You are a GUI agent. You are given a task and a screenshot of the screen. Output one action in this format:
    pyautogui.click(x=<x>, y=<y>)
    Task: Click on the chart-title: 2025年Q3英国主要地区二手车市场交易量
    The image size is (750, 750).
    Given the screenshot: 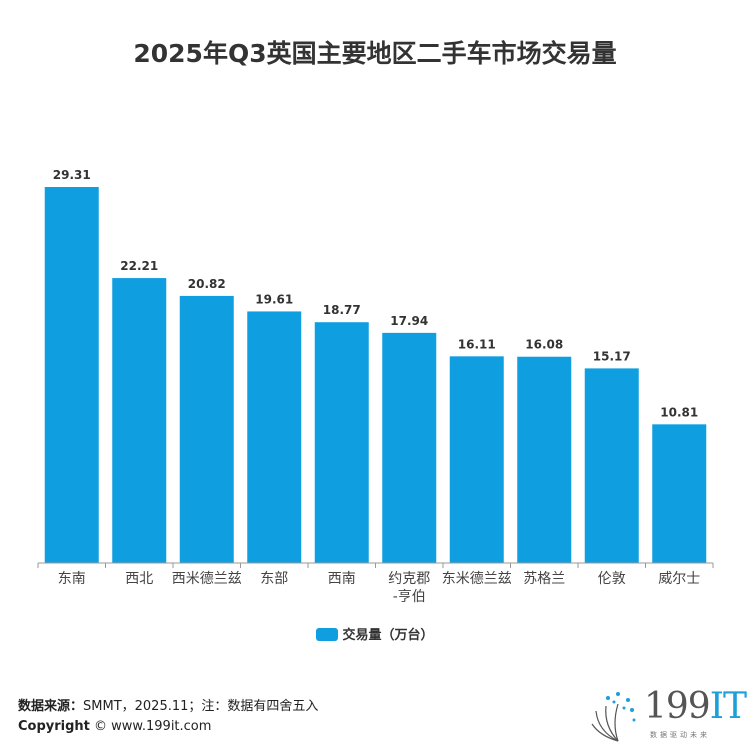 What is the action you would take?
    pyautogui.click(x=375, y=53)
    